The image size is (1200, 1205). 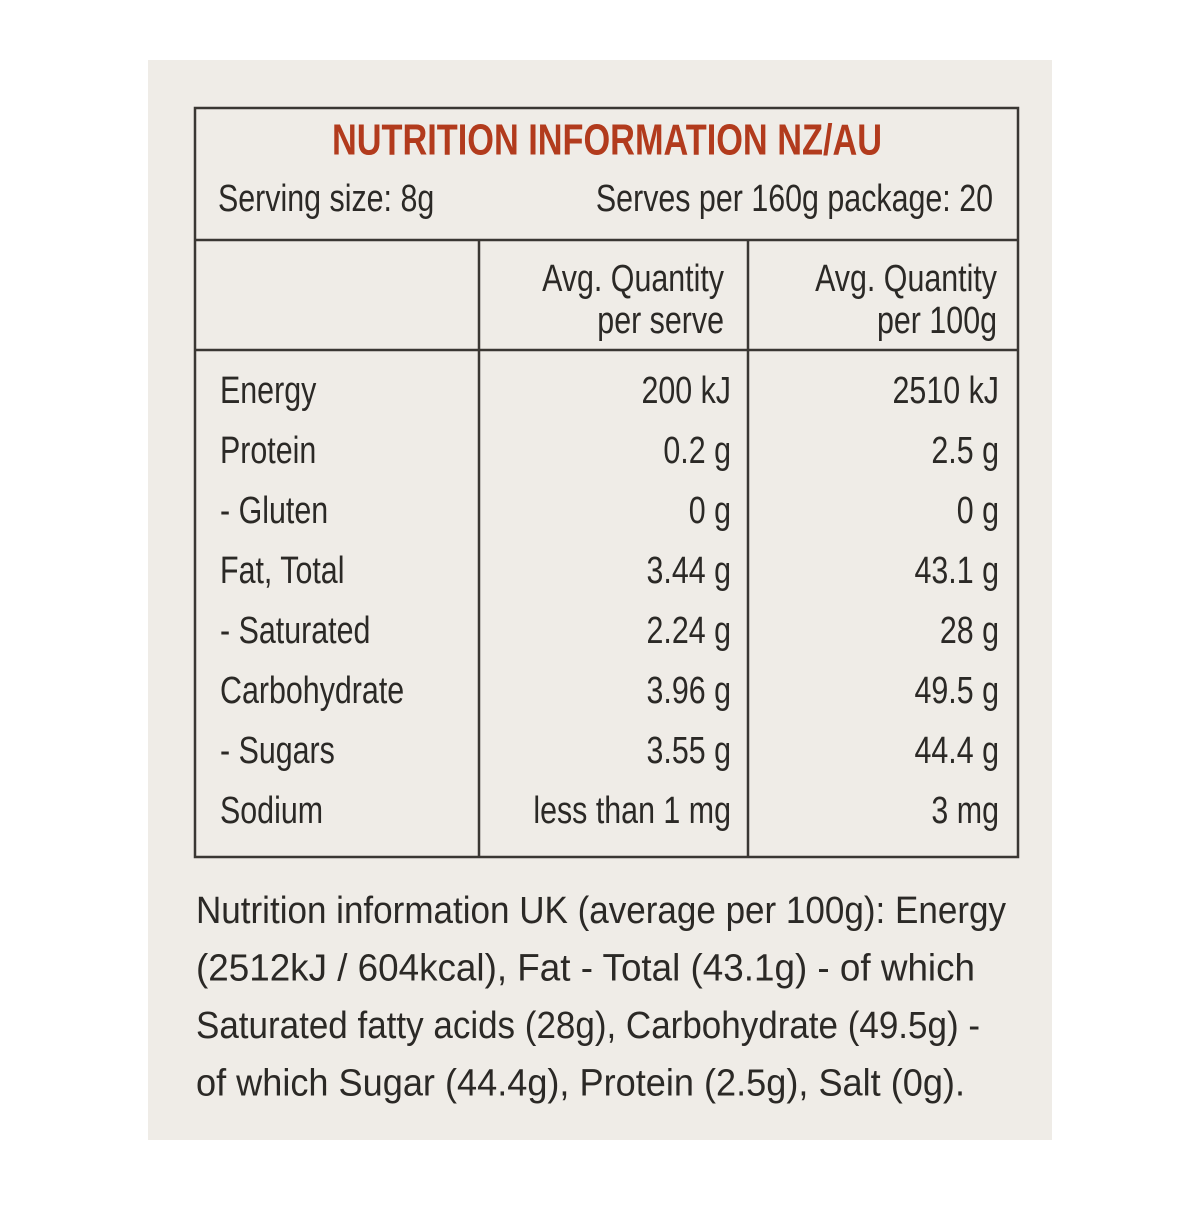 I want to click on nutrient-name: - Saturated, so click(x=295, y=631).